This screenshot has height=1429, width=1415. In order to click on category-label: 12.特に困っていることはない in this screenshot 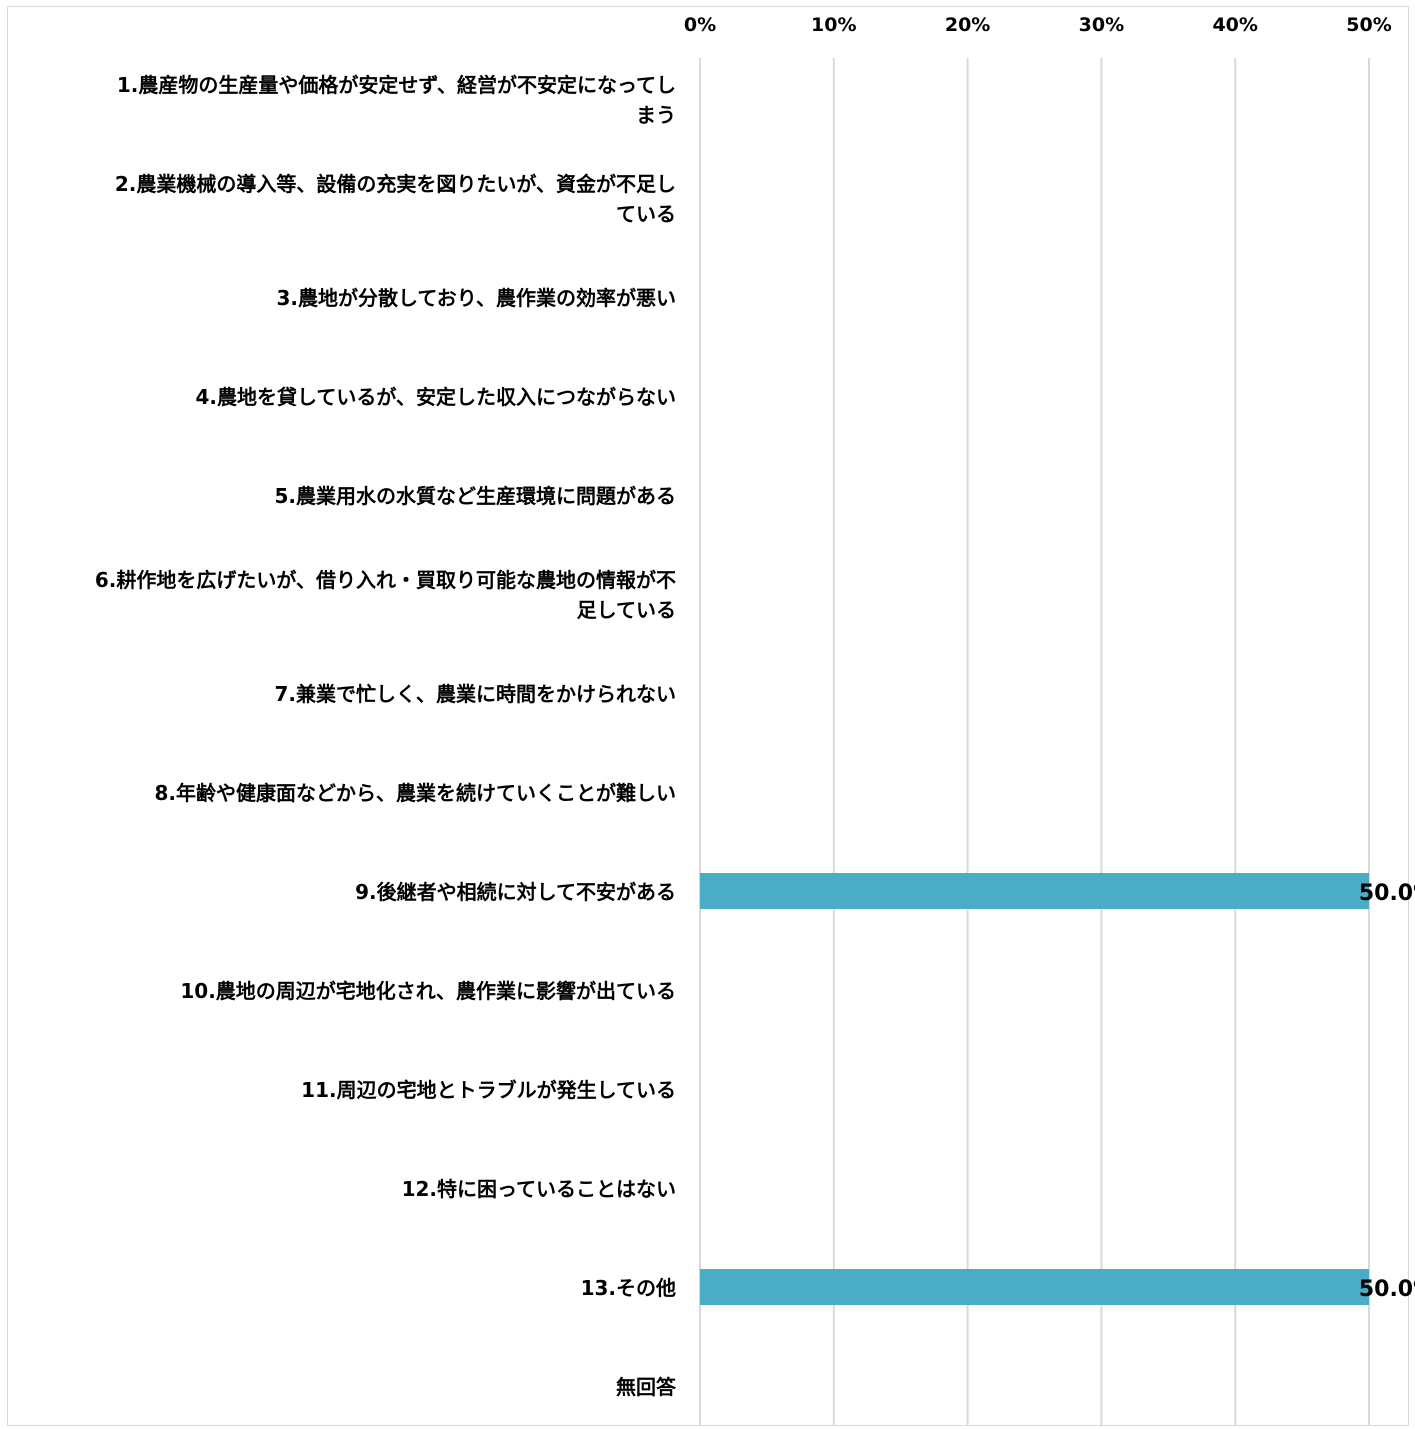, I will do `click(539, 1189)`.